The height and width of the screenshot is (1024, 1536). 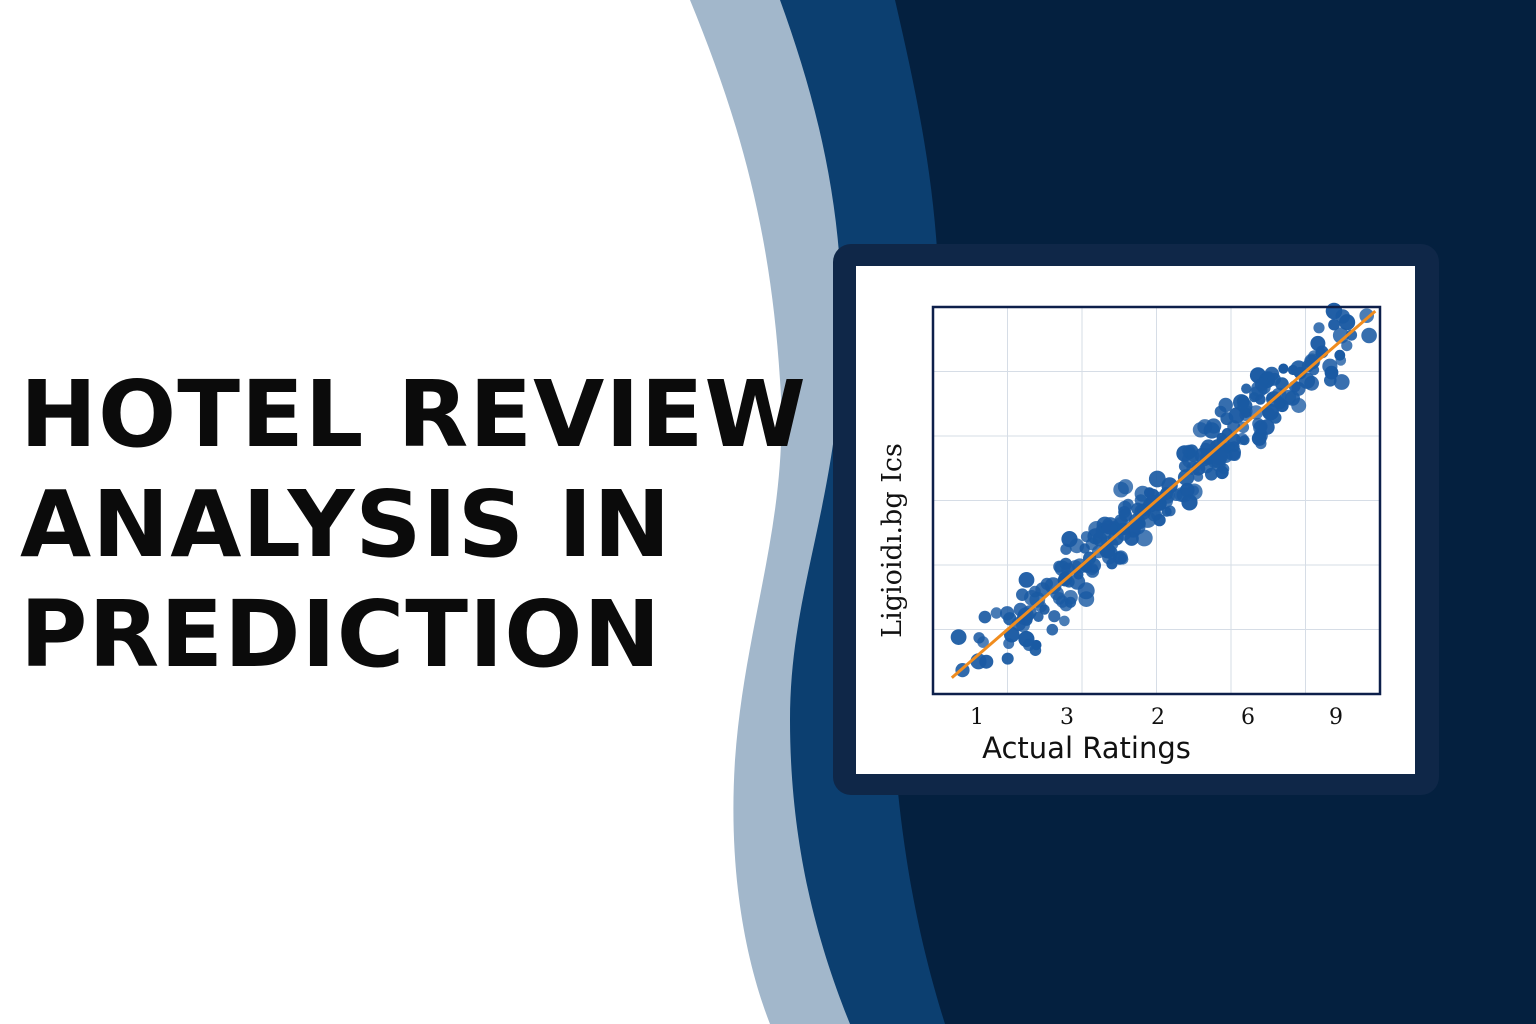 I want to click on fit-line, so click(x=1163, y=494).